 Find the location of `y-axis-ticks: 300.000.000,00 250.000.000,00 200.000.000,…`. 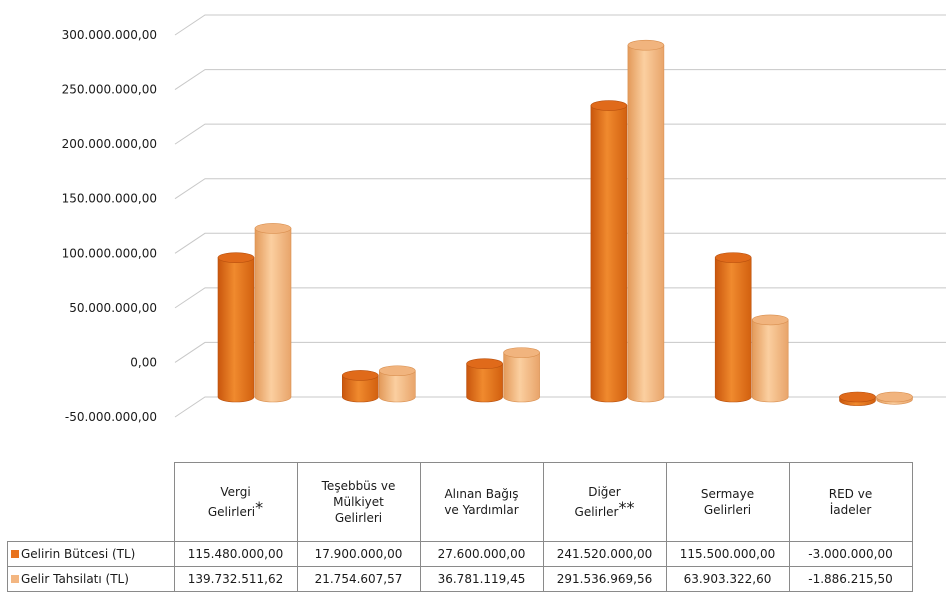

y-axis-ticks: 300.000.000,00 250.000.000,00 200.000.000,… is located at coordinates (109, 226).